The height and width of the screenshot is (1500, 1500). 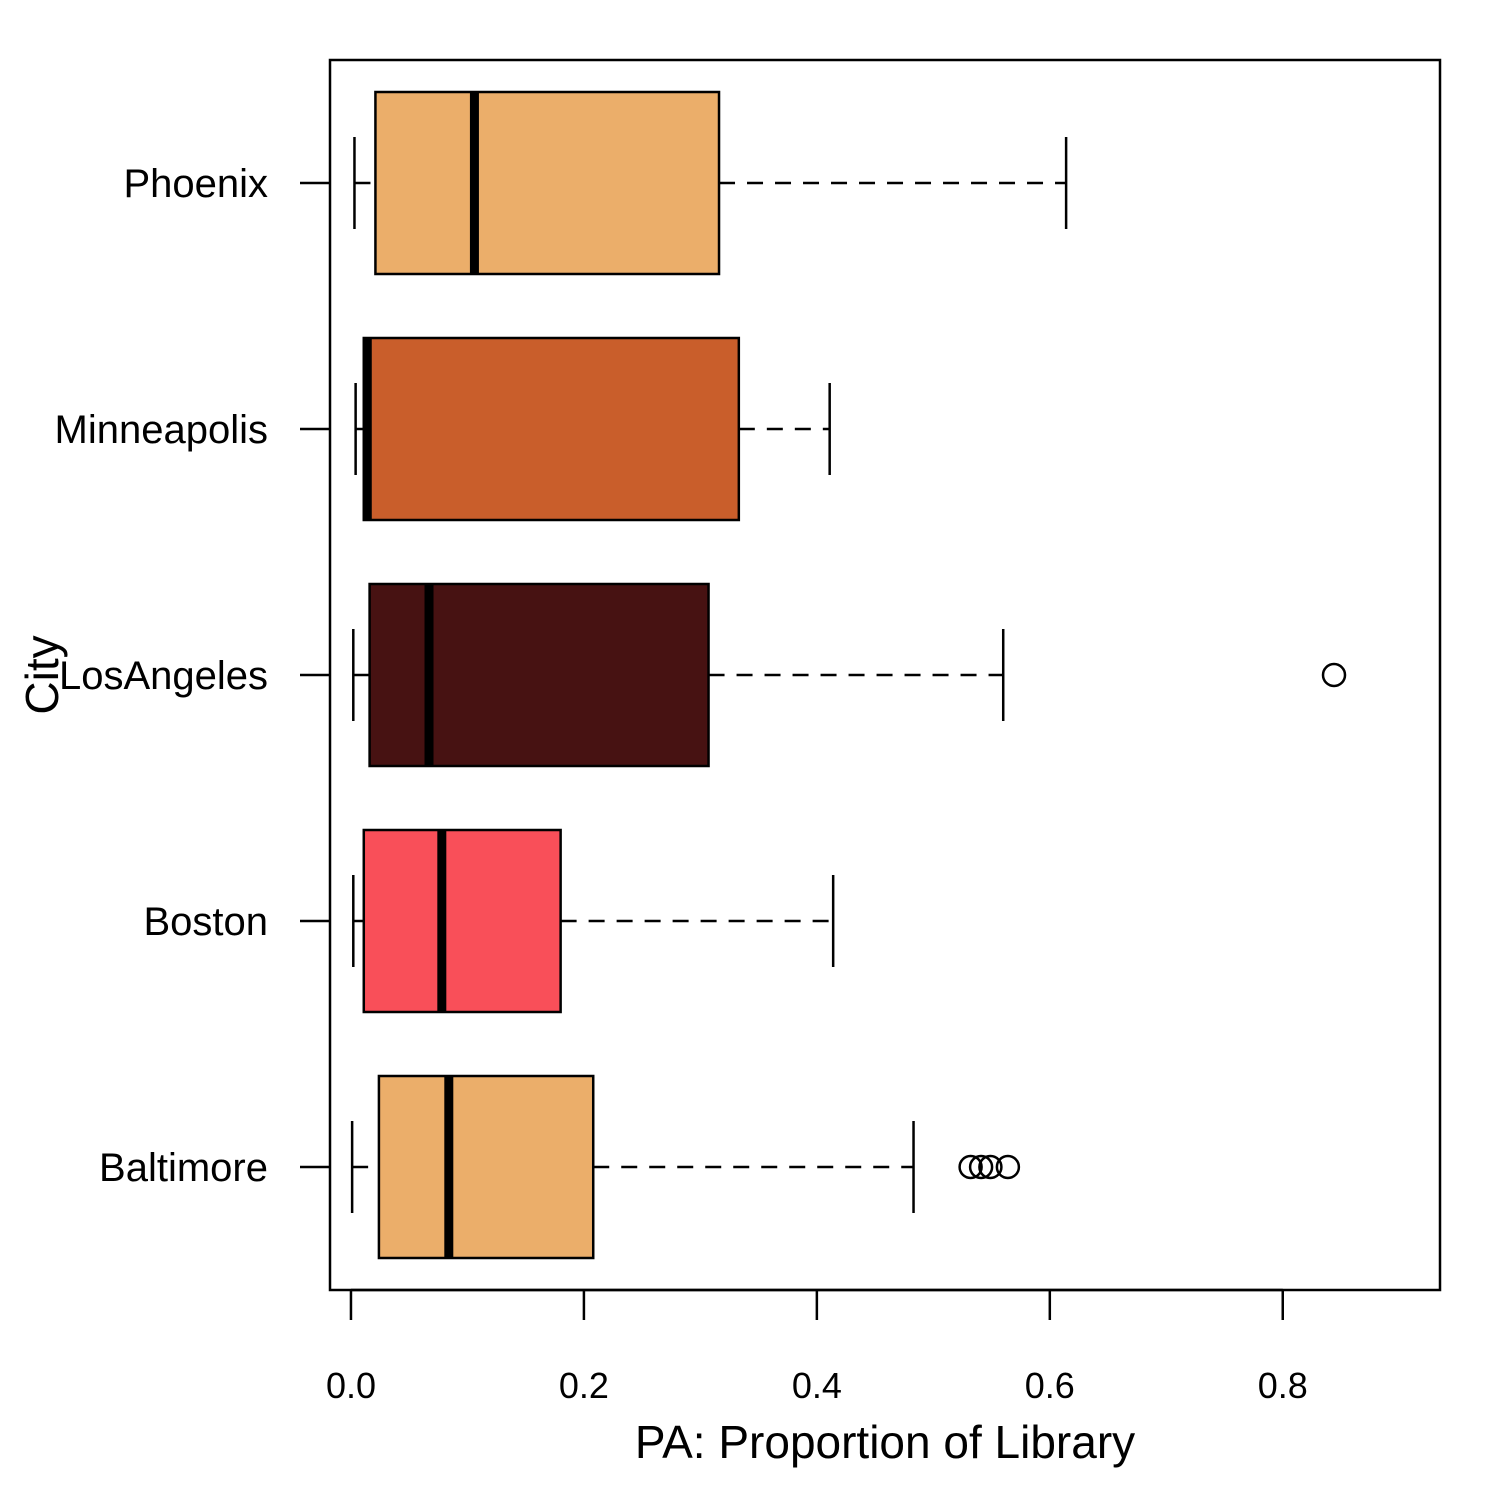 What do you see at coordinates (195, 184) in the screenshot?
I see `y-tick-label-phoenix: Phoenix` at bounding box center [195, 184].